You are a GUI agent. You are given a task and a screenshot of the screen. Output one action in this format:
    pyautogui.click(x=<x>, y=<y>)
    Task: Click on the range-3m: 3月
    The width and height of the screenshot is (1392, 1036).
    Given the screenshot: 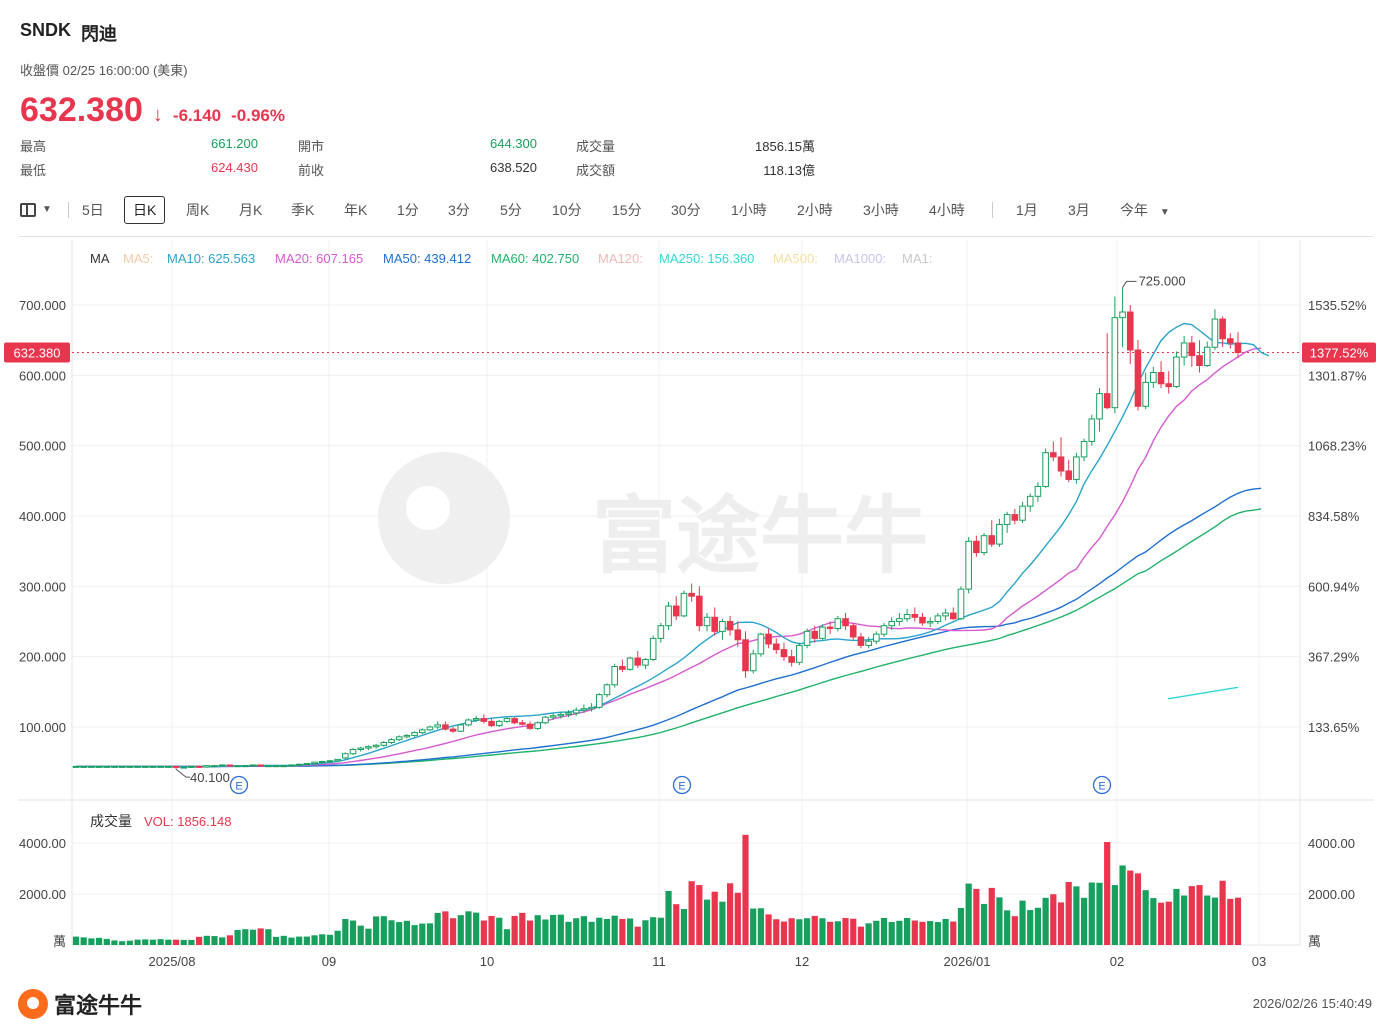 What is the action you would take?
    pyautogui.click(x=1079, y=210)
    